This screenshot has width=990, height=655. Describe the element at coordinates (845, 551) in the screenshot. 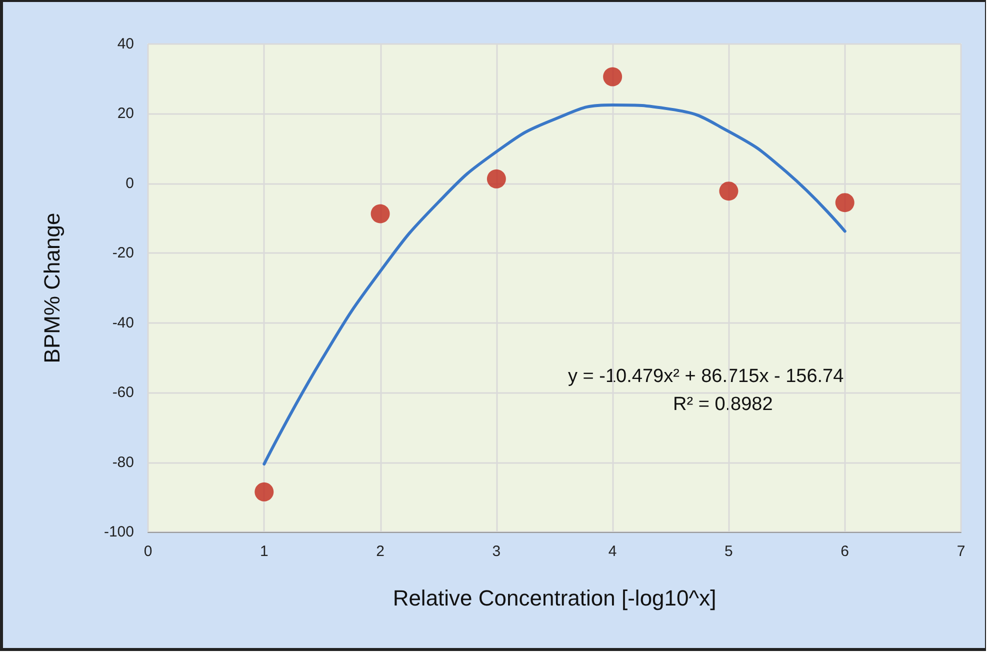

I see `x-tick-label: 6` at that location.